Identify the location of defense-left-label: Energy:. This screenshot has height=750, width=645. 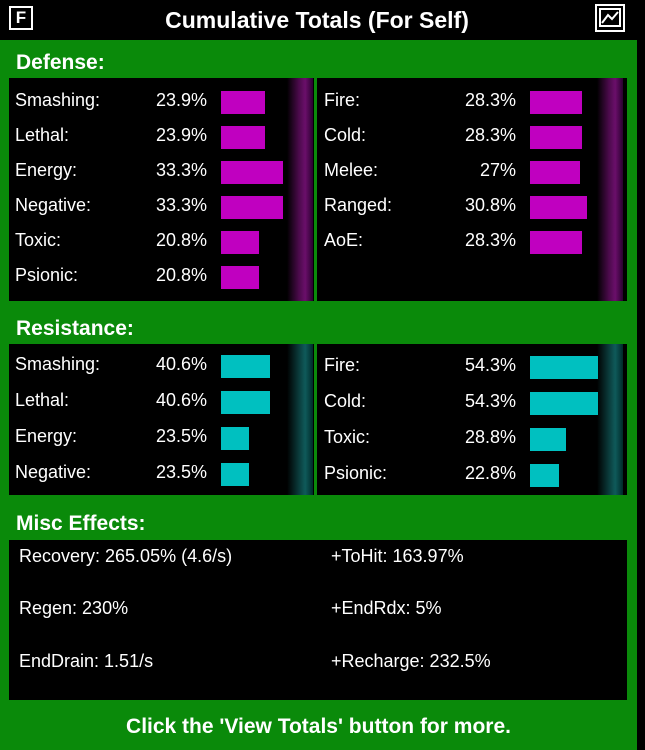
(46, 170).